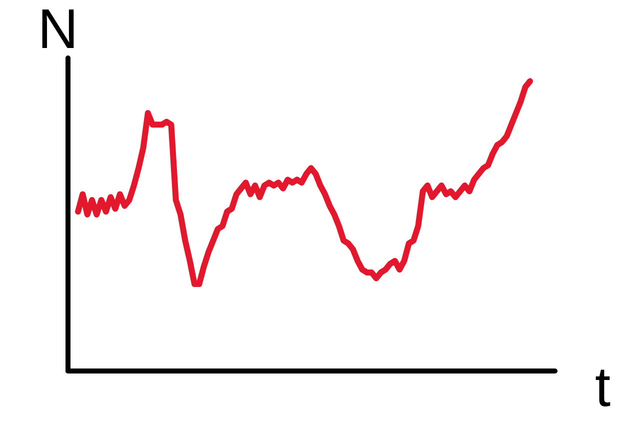 The image size is (643, 429). Describe the element at coordinates (58, 30) in the screenshot. I see `y-axis-title: N` at that location.